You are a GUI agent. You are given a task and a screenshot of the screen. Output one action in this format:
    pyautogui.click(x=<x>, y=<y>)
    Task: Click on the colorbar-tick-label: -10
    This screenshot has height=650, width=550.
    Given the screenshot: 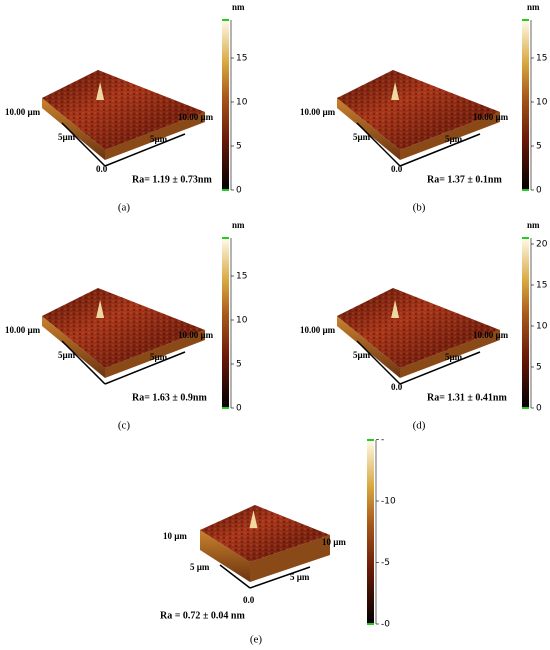 What is the action you would take?
    pyautogui.click(x=388, y=502)
    